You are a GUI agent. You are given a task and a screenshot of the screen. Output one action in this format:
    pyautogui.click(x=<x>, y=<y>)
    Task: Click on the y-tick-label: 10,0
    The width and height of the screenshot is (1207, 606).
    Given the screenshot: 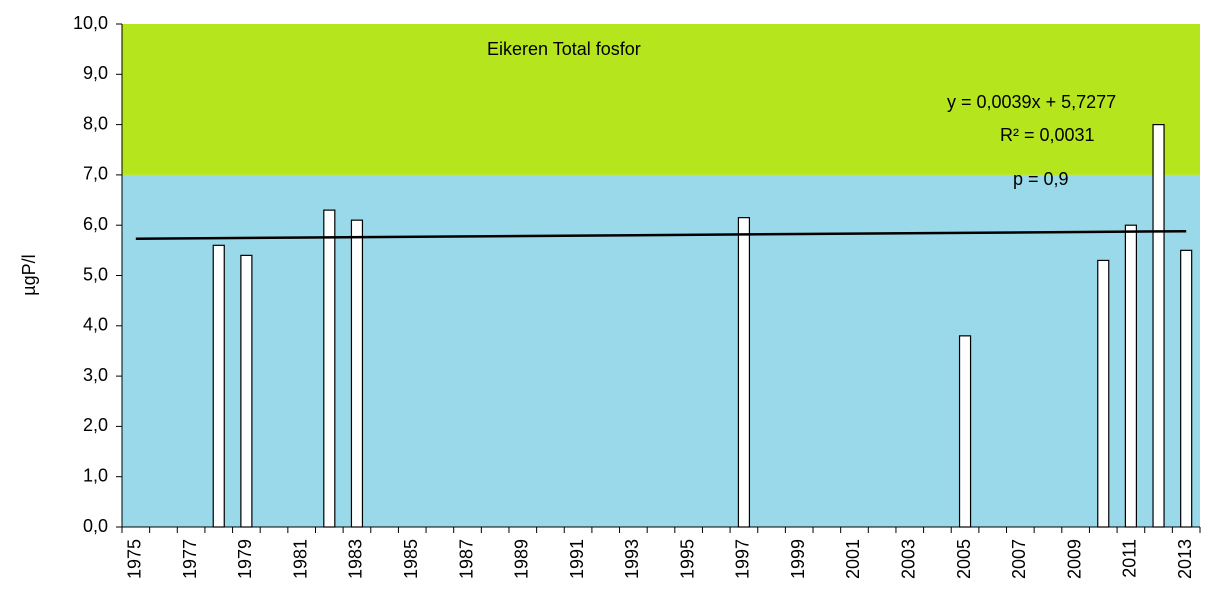 What is the action you would take?
    pyautogui.click(x=90, y=23)
    